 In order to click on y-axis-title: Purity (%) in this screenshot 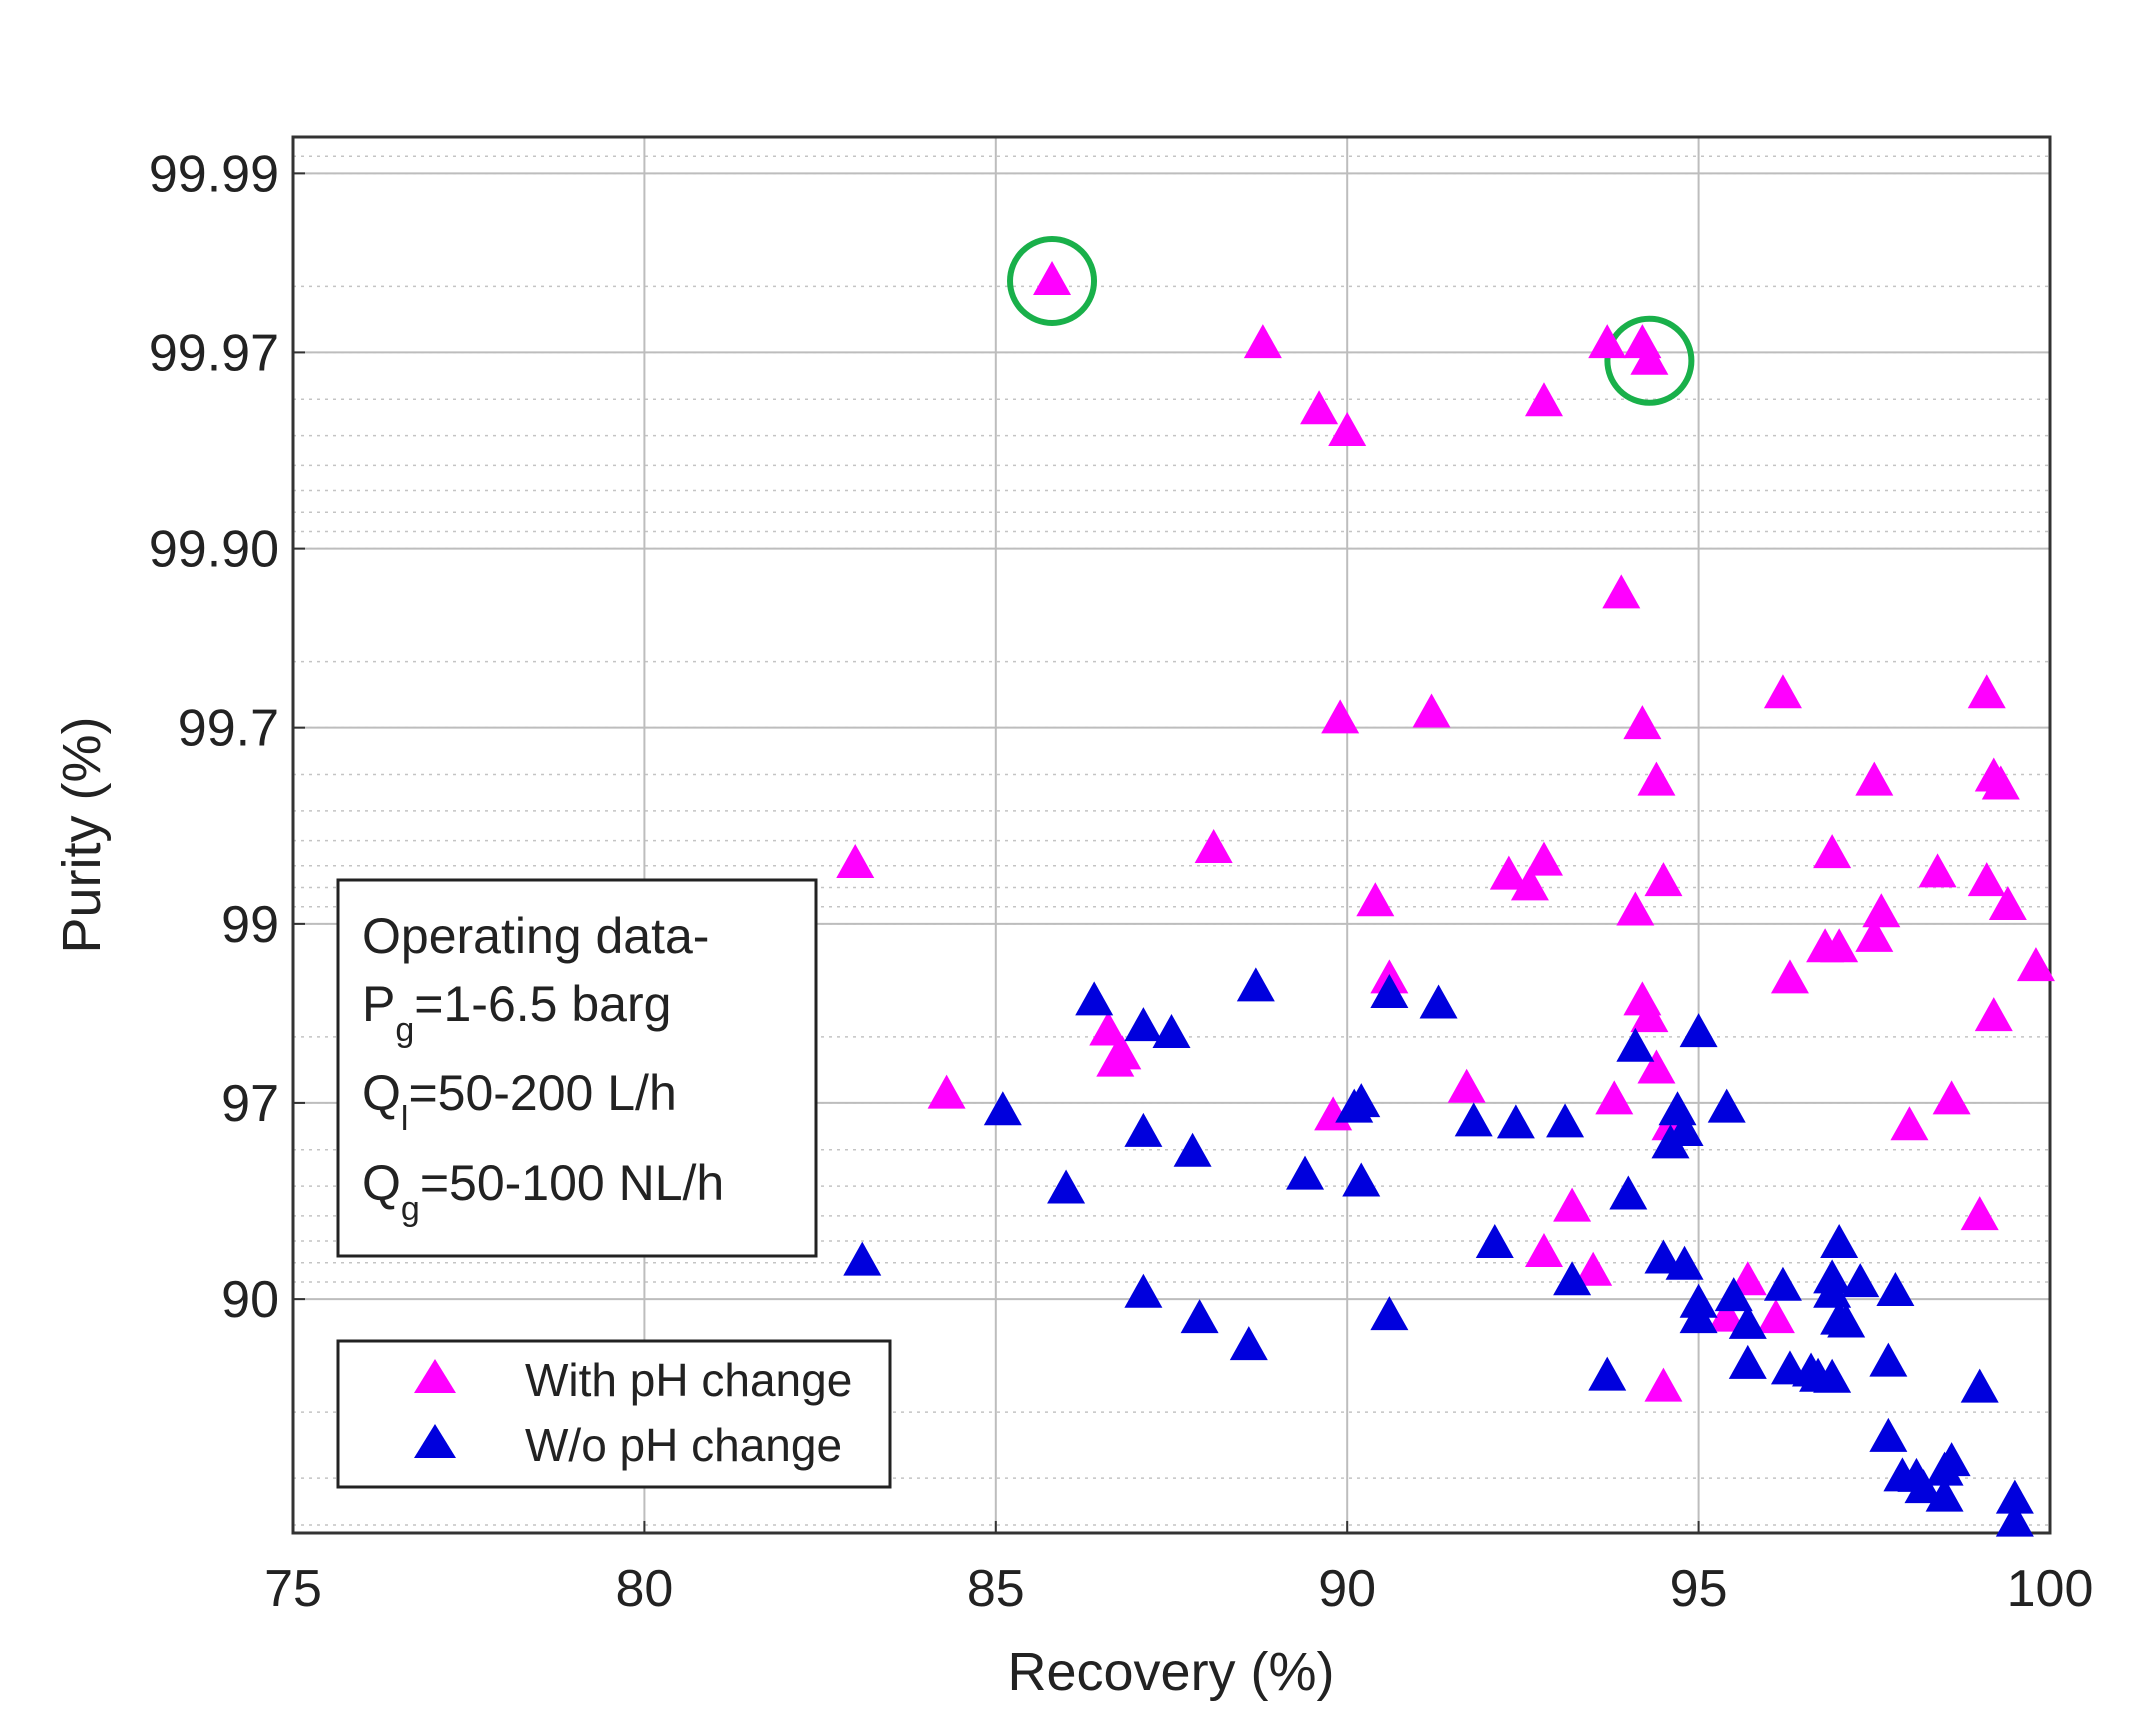, I will do `click(82, 834)`.